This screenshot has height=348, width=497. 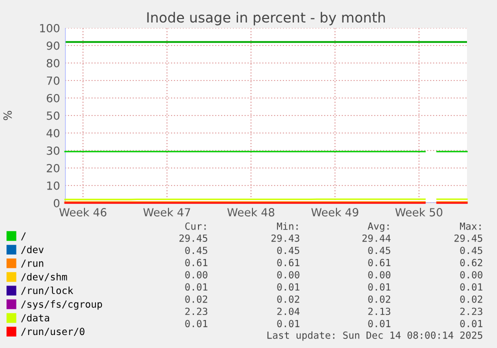 What do you see at coordinates (471, 262) in the screenshot?
I see `text: 0.62` at bounding box center [471, 262].